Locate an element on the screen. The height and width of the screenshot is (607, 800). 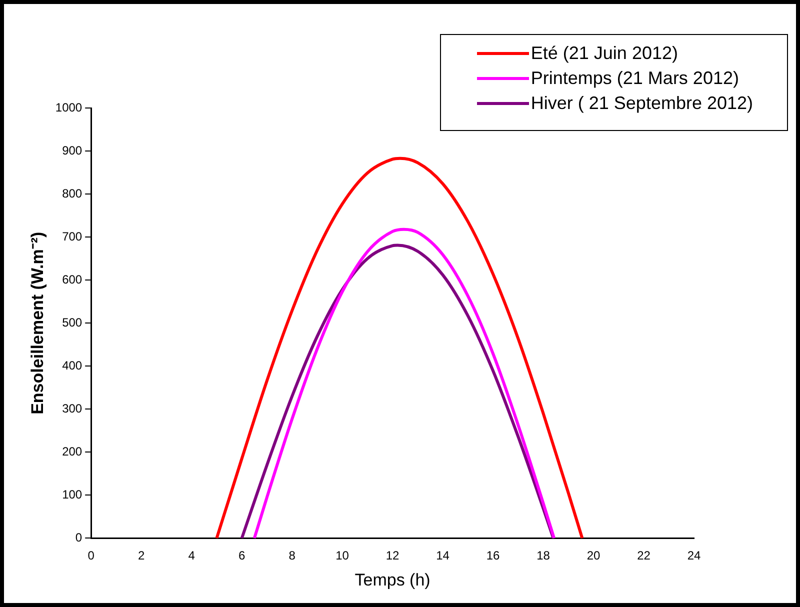
x-tick-label: 16 is located at coordinates (493, 555).